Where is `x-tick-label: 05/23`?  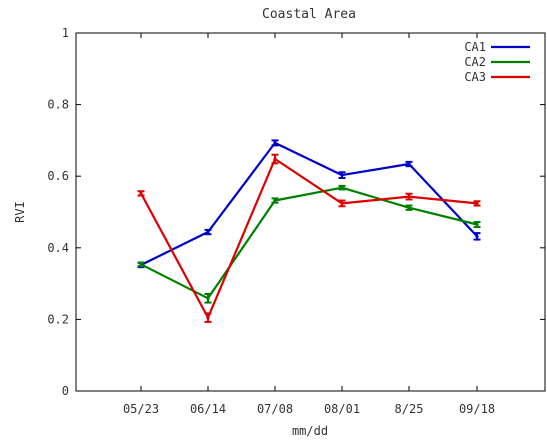 x-tick-label: 05/23 is located at coordinates (141, 409).